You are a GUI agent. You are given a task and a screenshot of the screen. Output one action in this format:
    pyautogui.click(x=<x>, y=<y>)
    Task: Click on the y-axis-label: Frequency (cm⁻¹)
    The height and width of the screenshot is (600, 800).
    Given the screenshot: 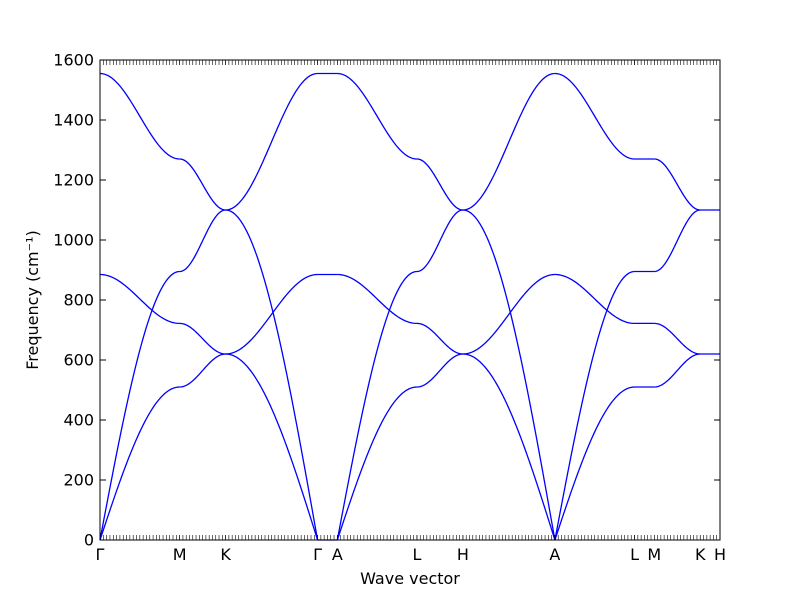 What is the action you would take?
    pyautogui.click(x=32, y=299)
    